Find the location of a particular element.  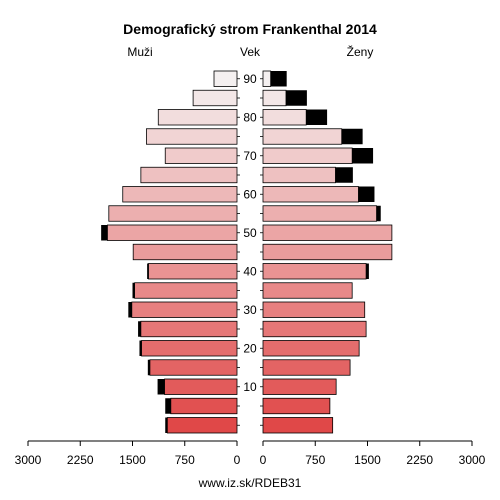

female-bar-90+ is located at coordinates (267, 78).